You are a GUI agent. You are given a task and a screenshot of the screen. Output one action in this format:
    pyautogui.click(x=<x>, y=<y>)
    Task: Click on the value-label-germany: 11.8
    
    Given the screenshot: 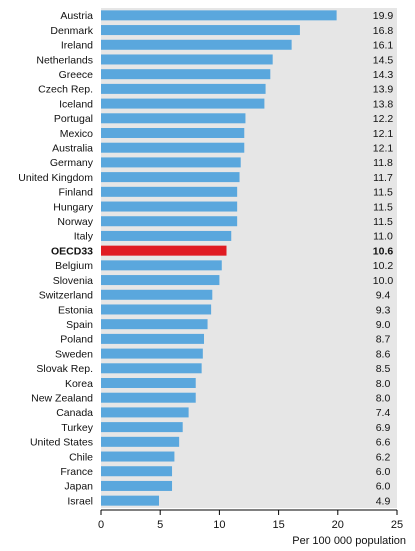 What is the action you would take?
    pyautogui.click(x=383, y=163)
    